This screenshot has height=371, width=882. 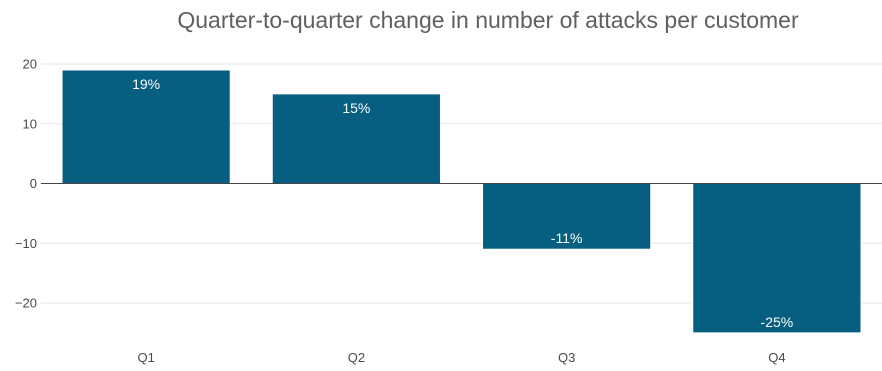 I want to click on x-tick-label: Q2, so click(x=356, y=357).